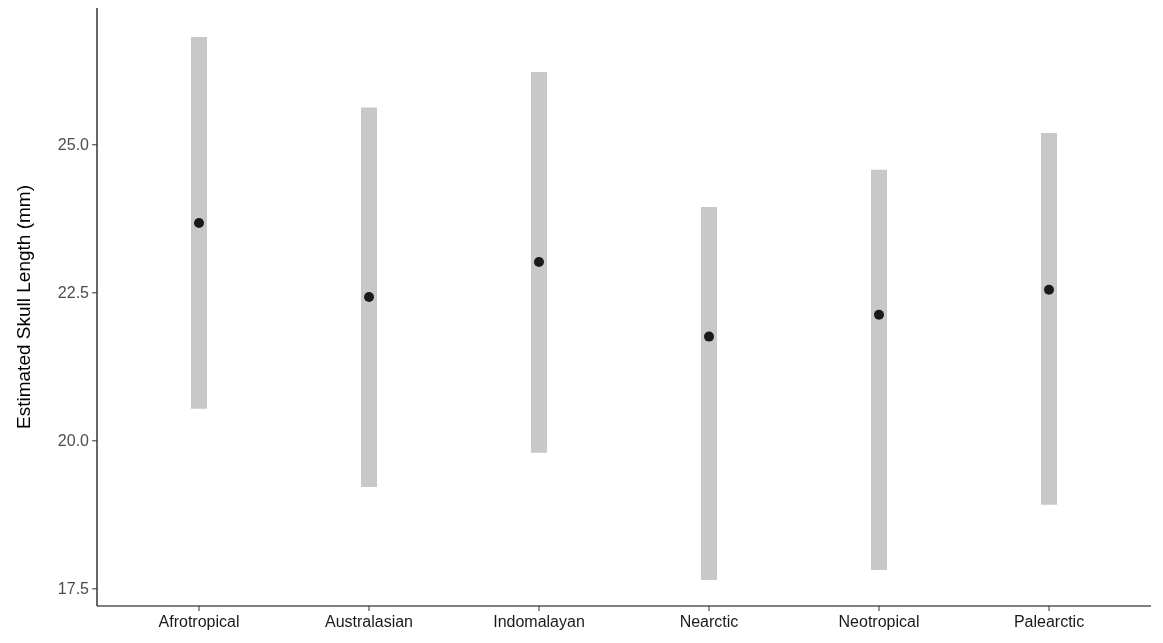  I want to click on x-tick-label: Neotropical, so click(879, 621).